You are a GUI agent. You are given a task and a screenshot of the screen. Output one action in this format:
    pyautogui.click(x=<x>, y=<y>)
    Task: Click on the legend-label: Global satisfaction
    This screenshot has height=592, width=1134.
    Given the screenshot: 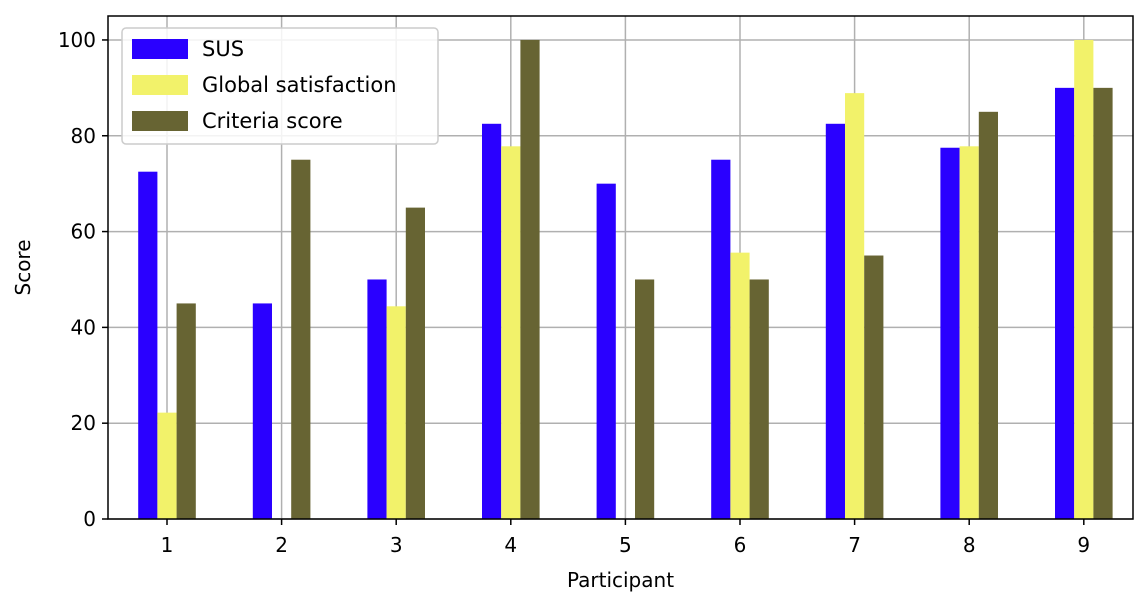 What is the action you would take?
    pyautogui.click(x=299, y=85)
    